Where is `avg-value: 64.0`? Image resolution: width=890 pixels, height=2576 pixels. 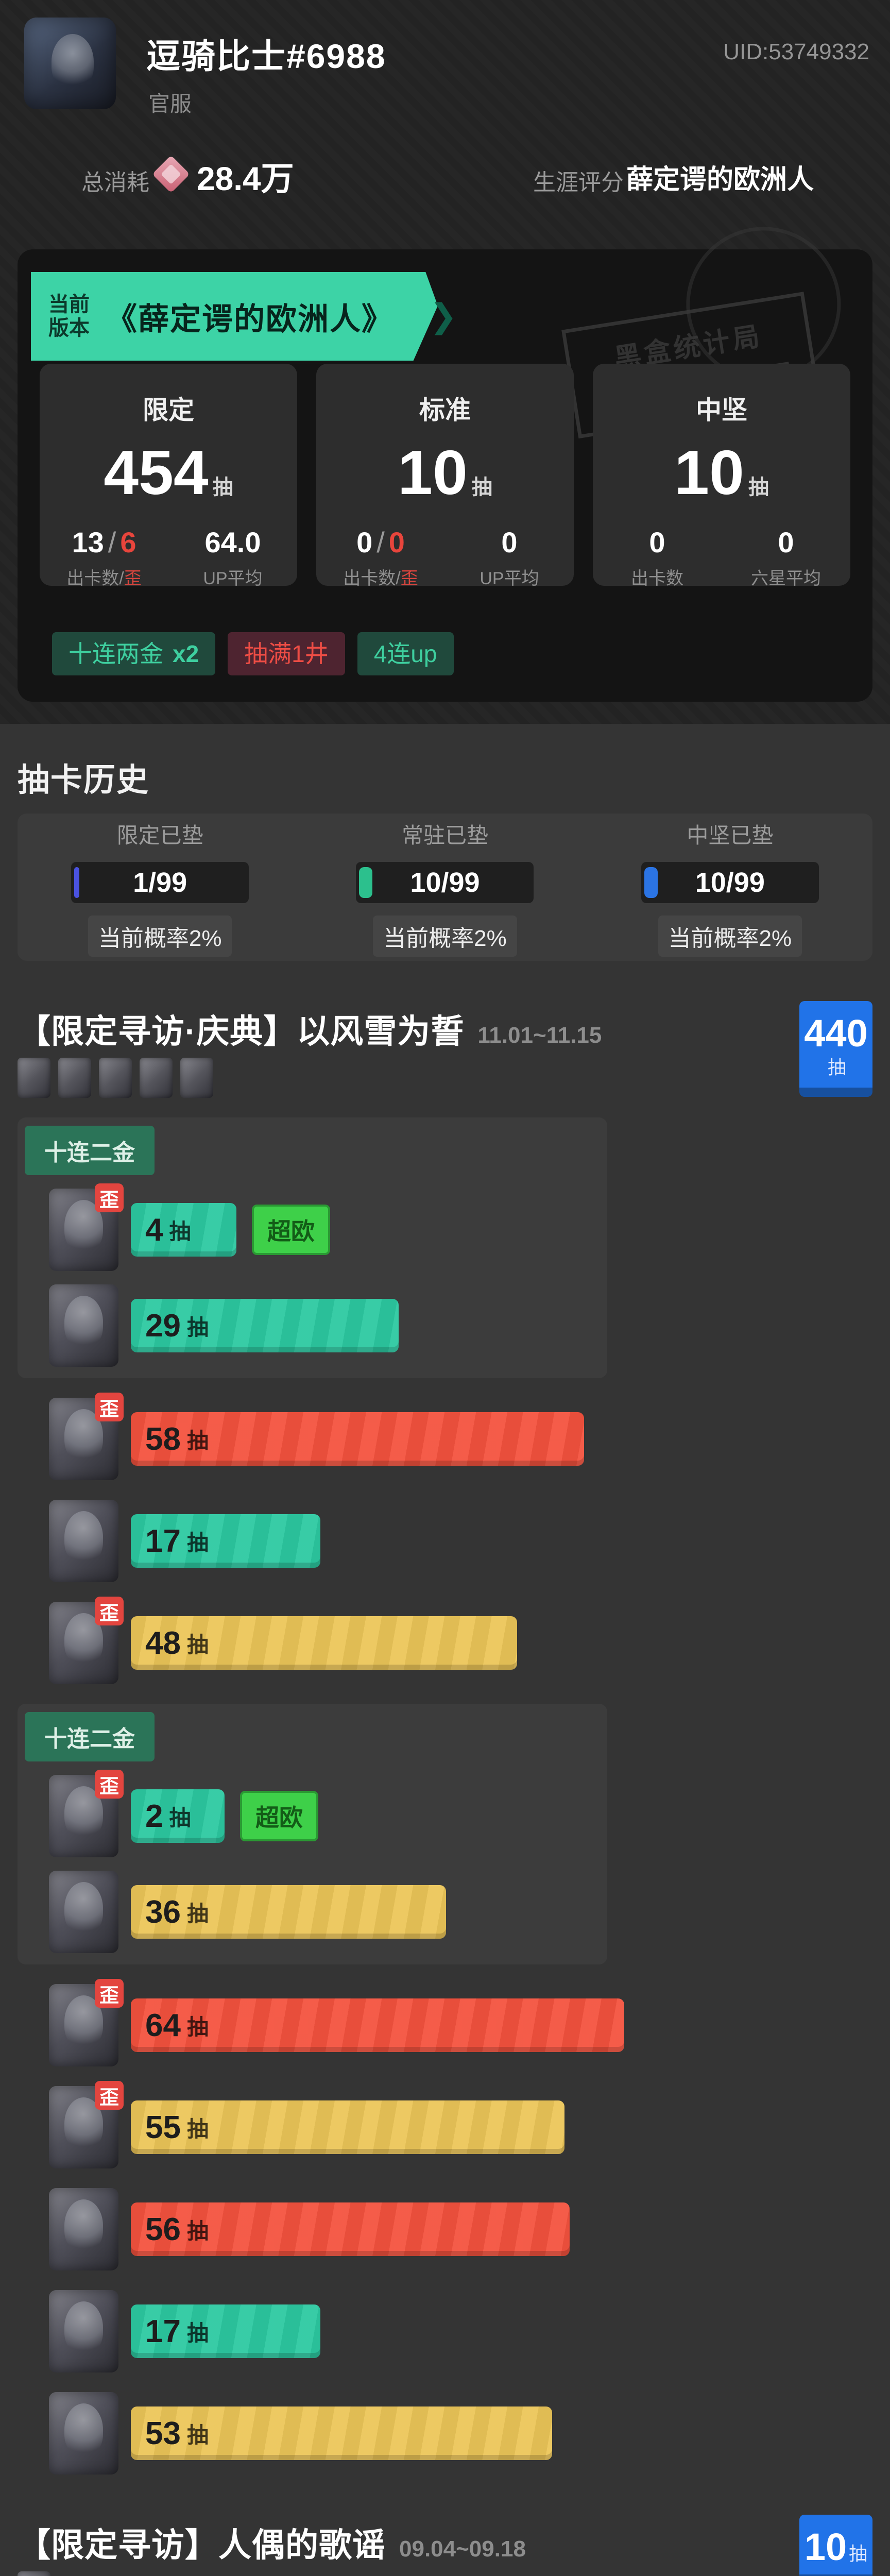
avg-value: 64.0 is located at coordinates (232, 542).